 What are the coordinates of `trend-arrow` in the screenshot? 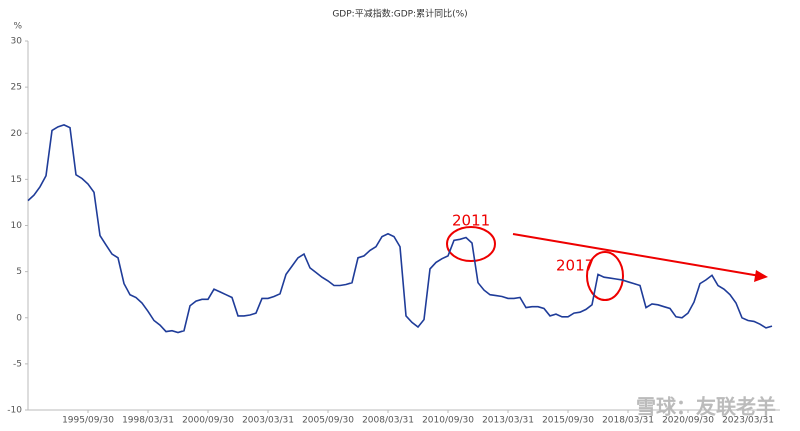 It's located at (636, 255).